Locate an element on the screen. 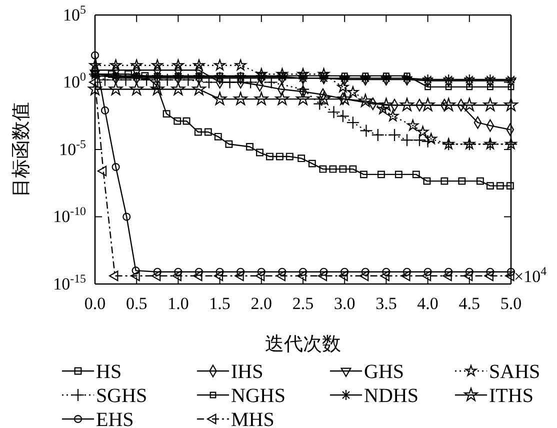 This screenshot has width=557, height=428. legend-label: HS is located at coordinates (109, 372).